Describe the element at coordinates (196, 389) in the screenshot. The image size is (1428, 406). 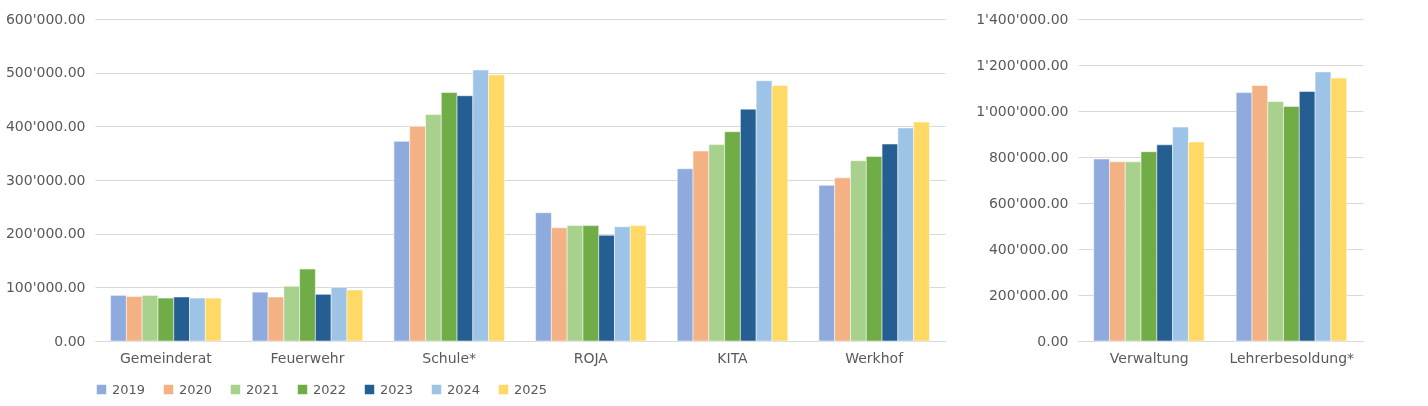
I see `legend-label: 2020` at that location.